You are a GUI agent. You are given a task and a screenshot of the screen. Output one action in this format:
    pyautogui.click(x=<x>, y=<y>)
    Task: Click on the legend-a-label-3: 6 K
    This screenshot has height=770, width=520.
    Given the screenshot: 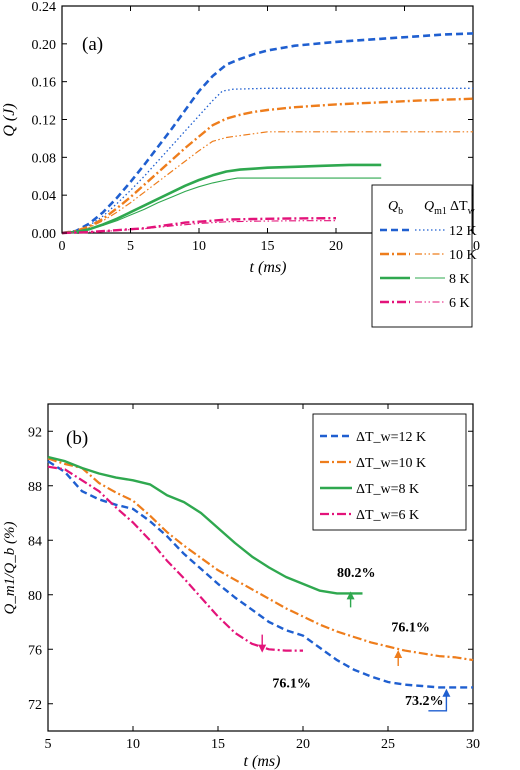 What is the action you would take?
    pyautogui.click(x=459, y=303)
    